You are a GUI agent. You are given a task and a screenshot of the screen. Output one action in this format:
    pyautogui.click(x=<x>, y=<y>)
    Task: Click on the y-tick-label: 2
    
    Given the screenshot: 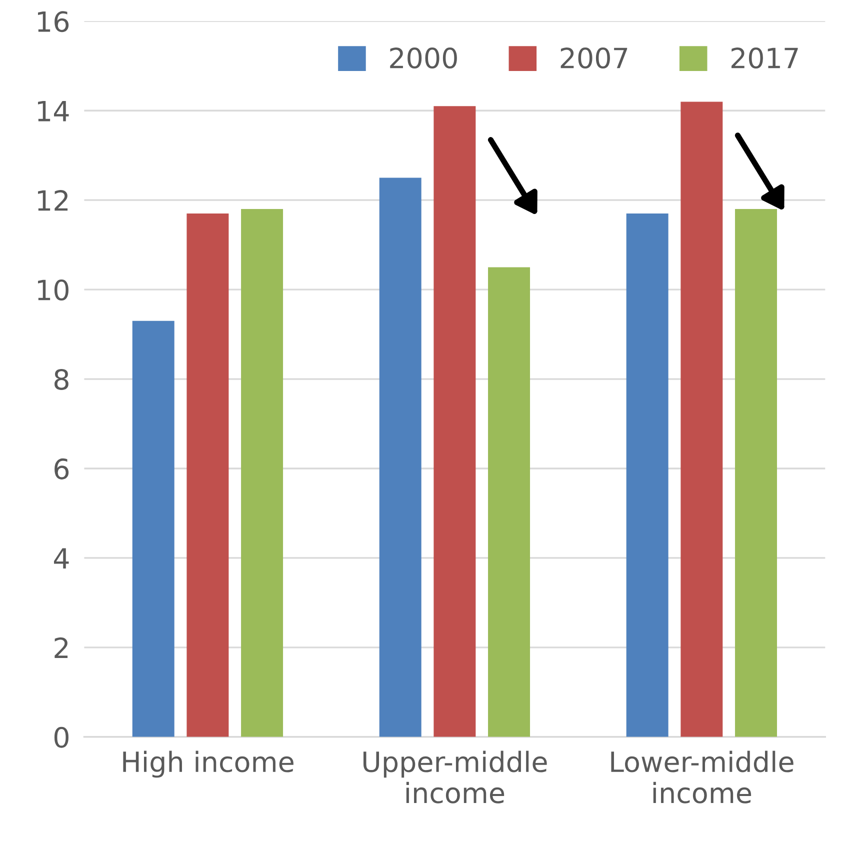 What is the action you would take?
    pyautogui.click(x=61, y=647)
    